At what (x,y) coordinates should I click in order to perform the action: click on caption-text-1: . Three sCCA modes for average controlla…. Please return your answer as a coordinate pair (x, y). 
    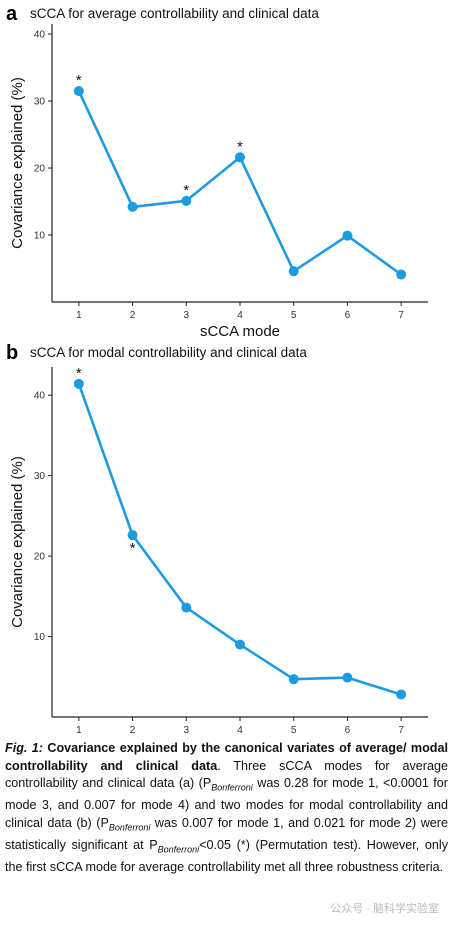
    Looking at the image, I should click on (226, 774).